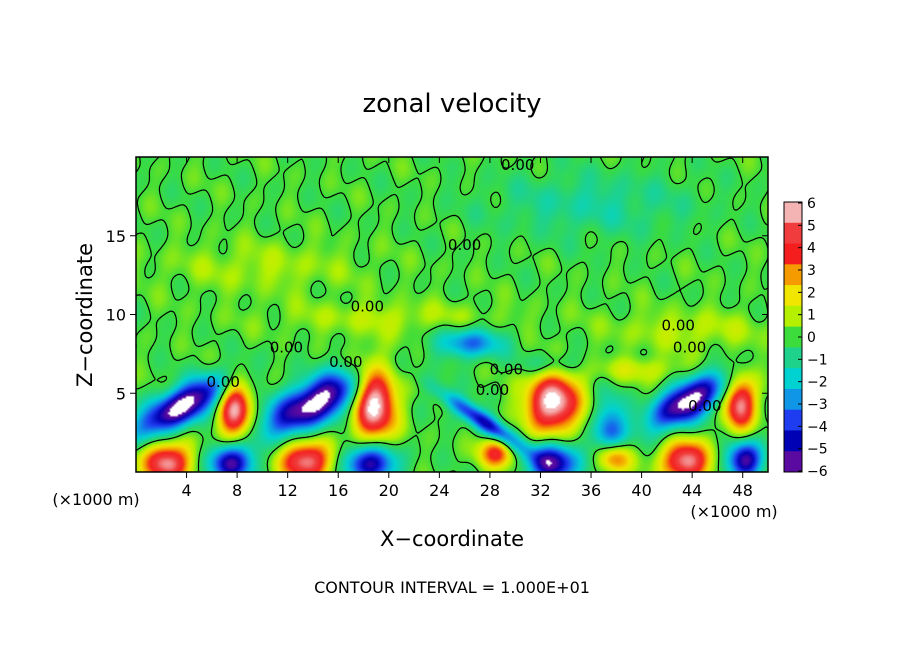 The image size is (904, 654). What do you see at coordinates (439, 490) in the screenshot?
I see `x-tick-label: 24` at bounding box center [439, 490].